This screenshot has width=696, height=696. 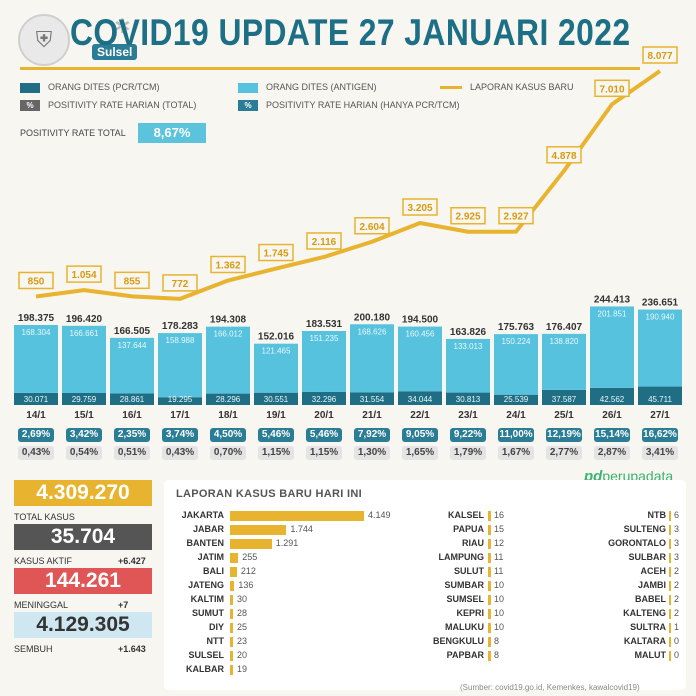 What do you see at coordinates (461, 557) in the screenshot?
I see `province-name: LAMPUNG` at bounding box center [461, 557].